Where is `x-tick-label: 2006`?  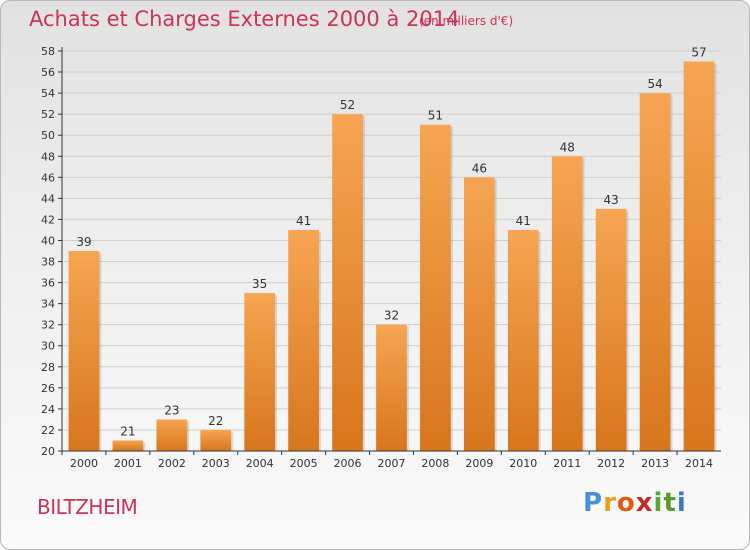
x-tick-label: 2006 is located at coordinates (348, 463).